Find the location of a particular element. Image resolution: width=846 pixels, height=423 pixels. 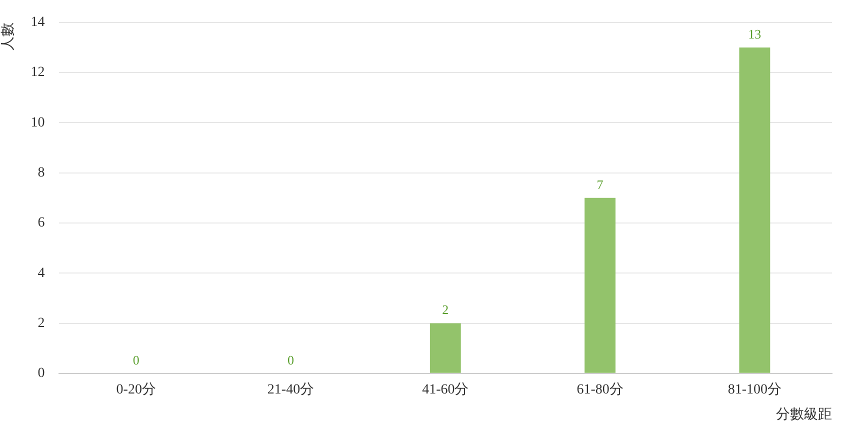

x-axis-title: 分數級距 is located at coordinates (804, 414).